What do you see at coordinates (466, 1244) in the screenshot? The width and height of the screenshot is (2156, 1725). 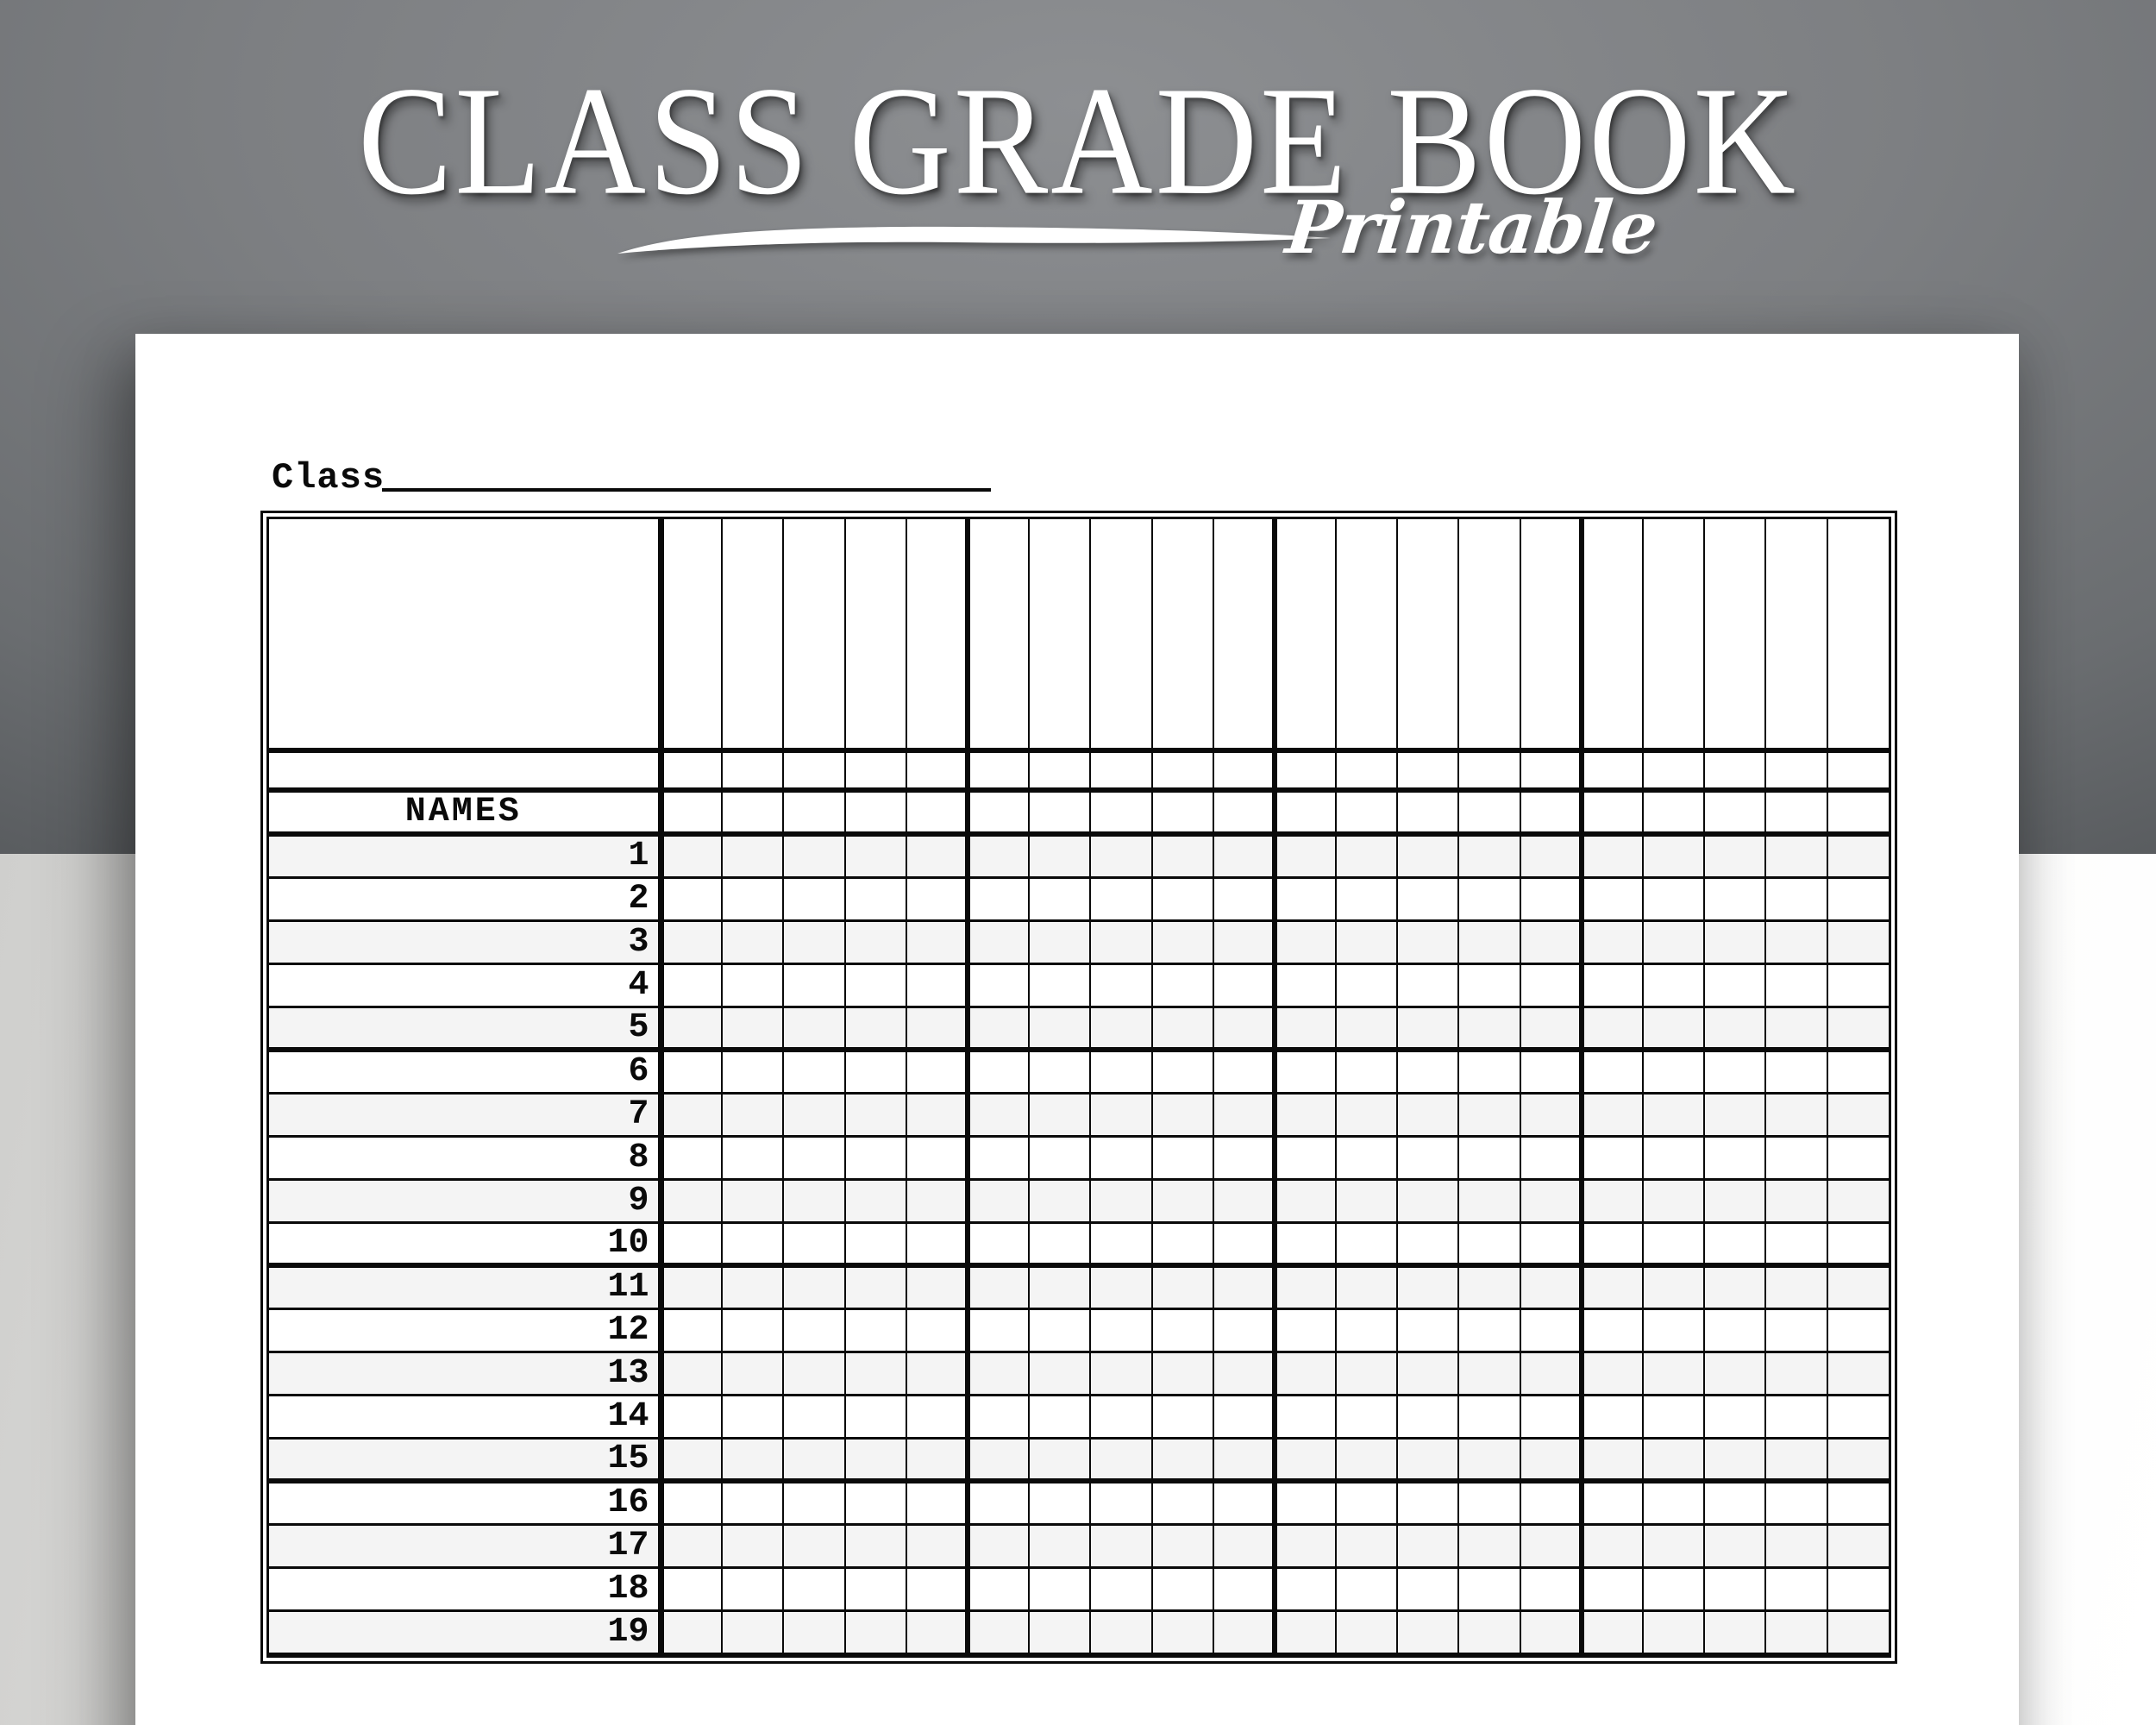 I see `row-number: 10` at bounding box center [466, 1244].